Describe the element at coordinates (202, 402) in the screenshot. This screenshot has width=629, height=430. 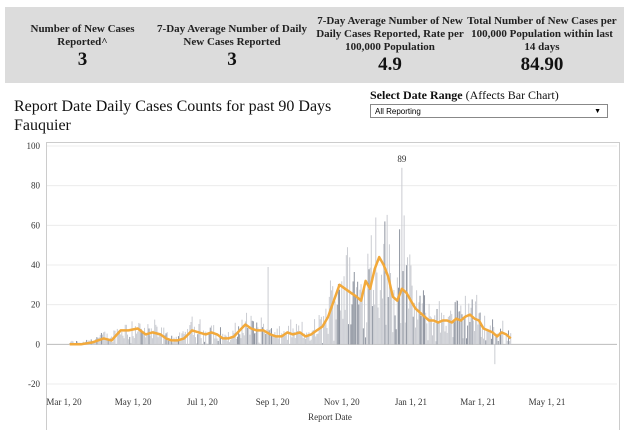
I see `x-tick-label: Jul 1, 20` at that location.